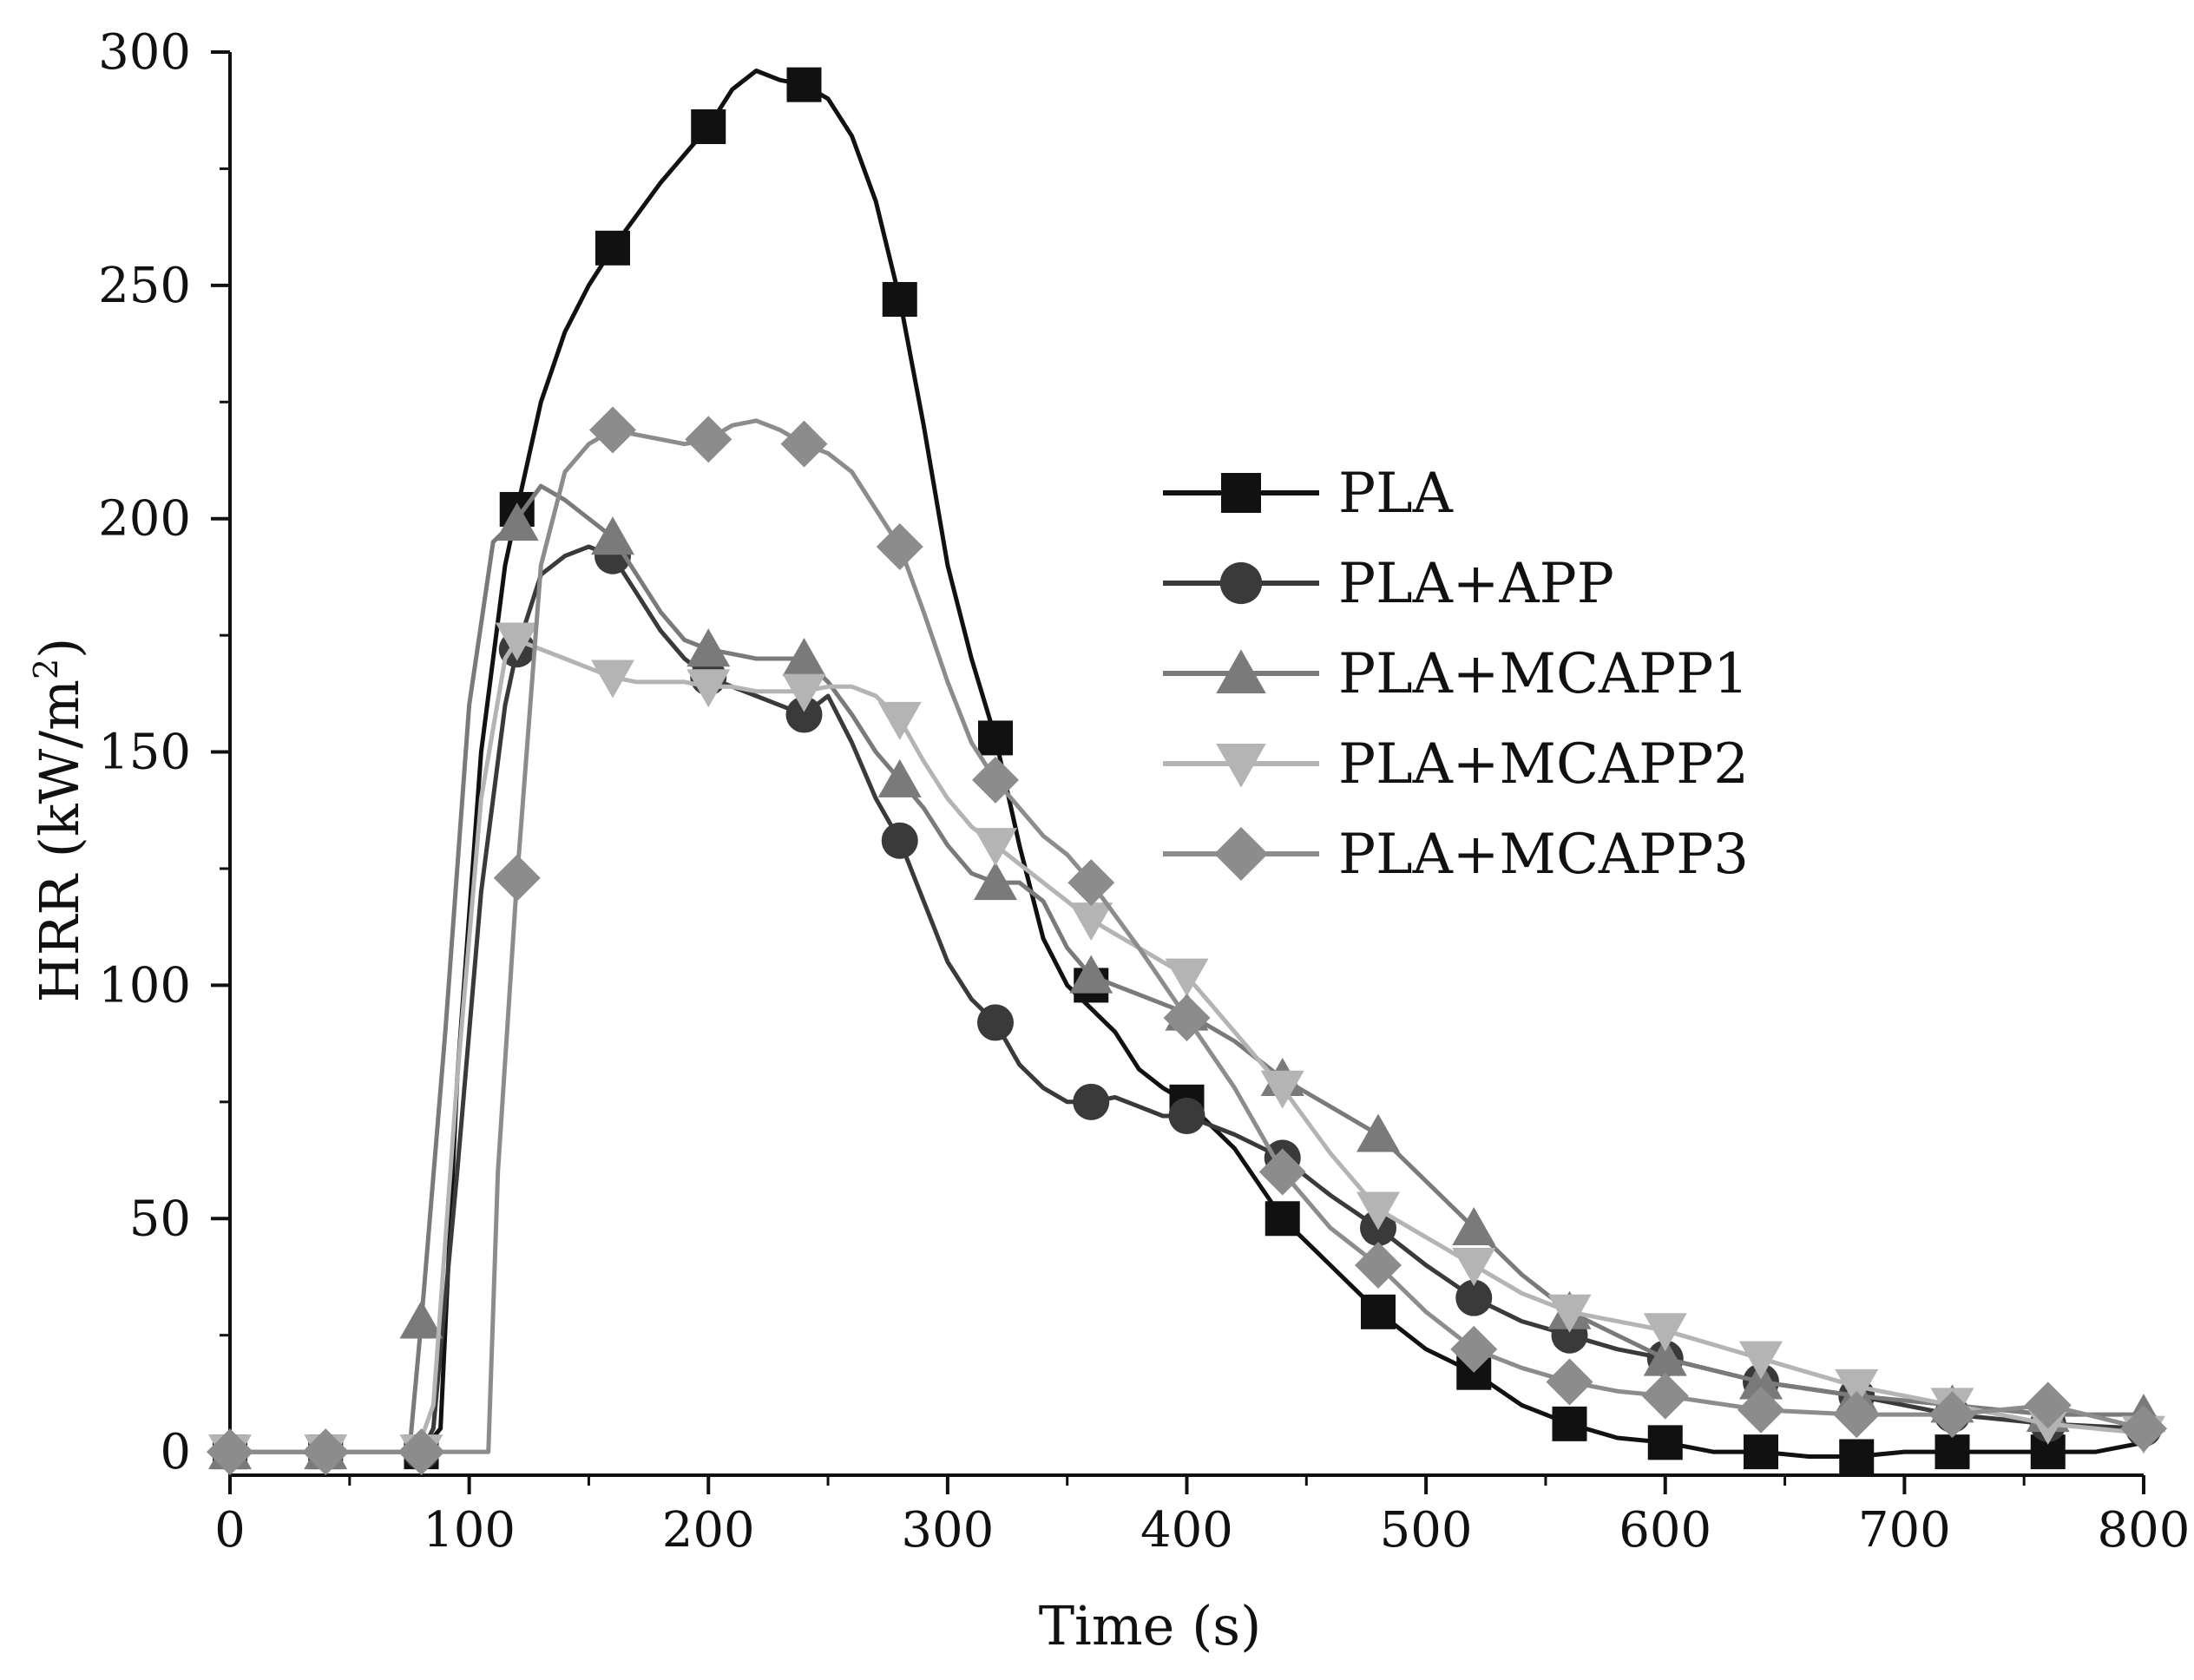 The image size is (2194, 1680). What do you see at coordinates (144, 286) in the screenshot?
I see `y-tick-label: 250` at bounding box center [144, 286].